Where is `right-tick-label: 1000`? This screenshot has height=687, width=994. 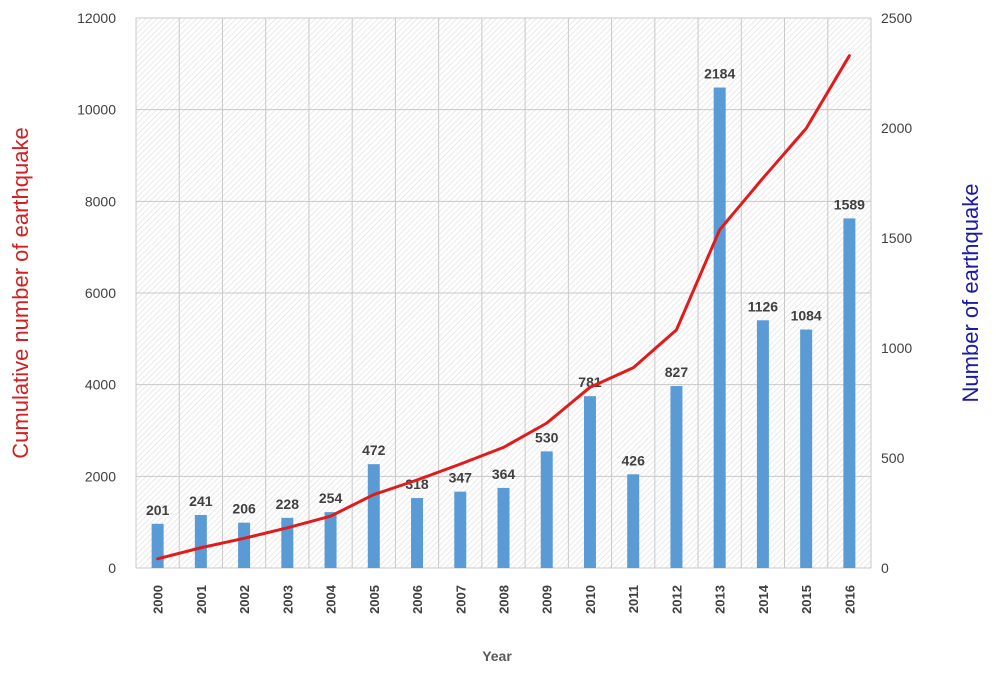
right-tick-label: 1000 is located at coordinates (896, 348).